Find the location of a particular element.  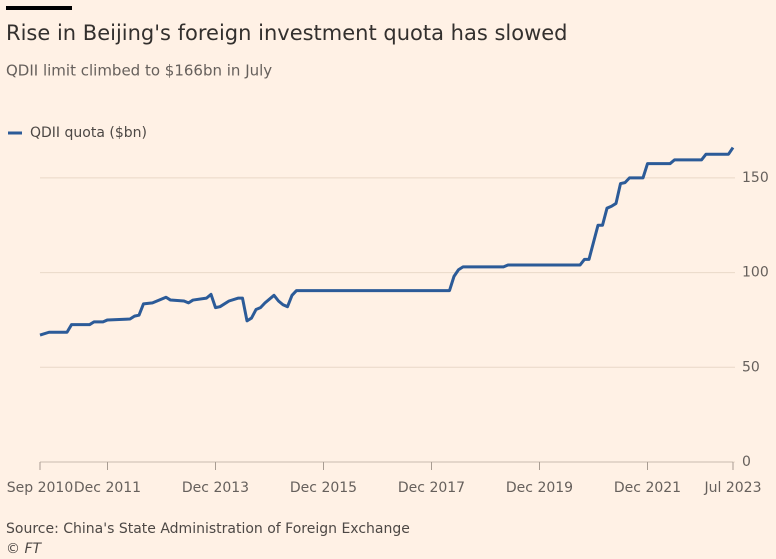

chart-subtitle: QDII limit climbed to $166bn in July is located at coordinates (139, 71).